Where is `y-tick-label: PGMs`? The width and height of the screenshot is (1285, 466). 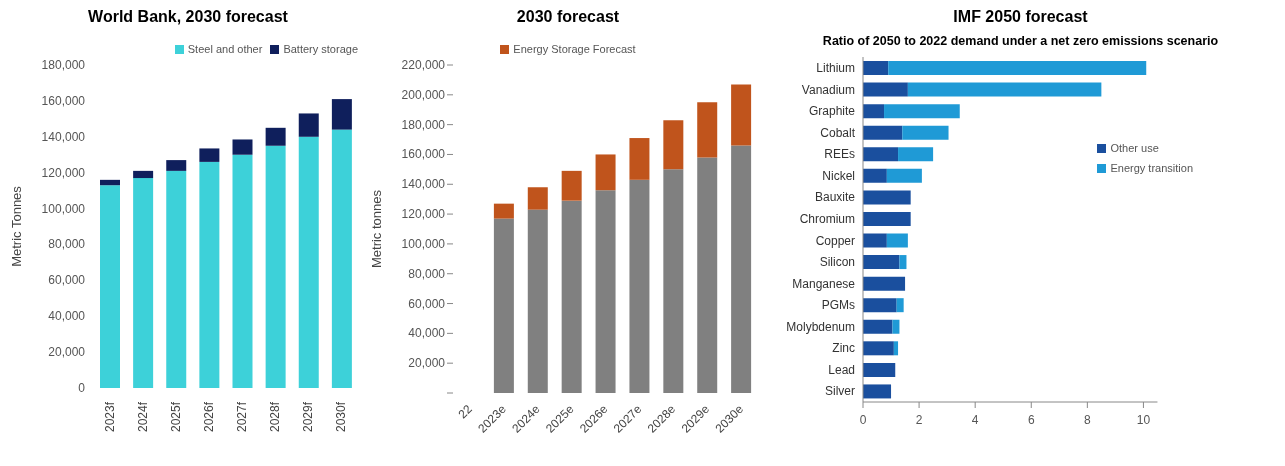
y-tick-label: PGMs is located at coordinates (838, 305).